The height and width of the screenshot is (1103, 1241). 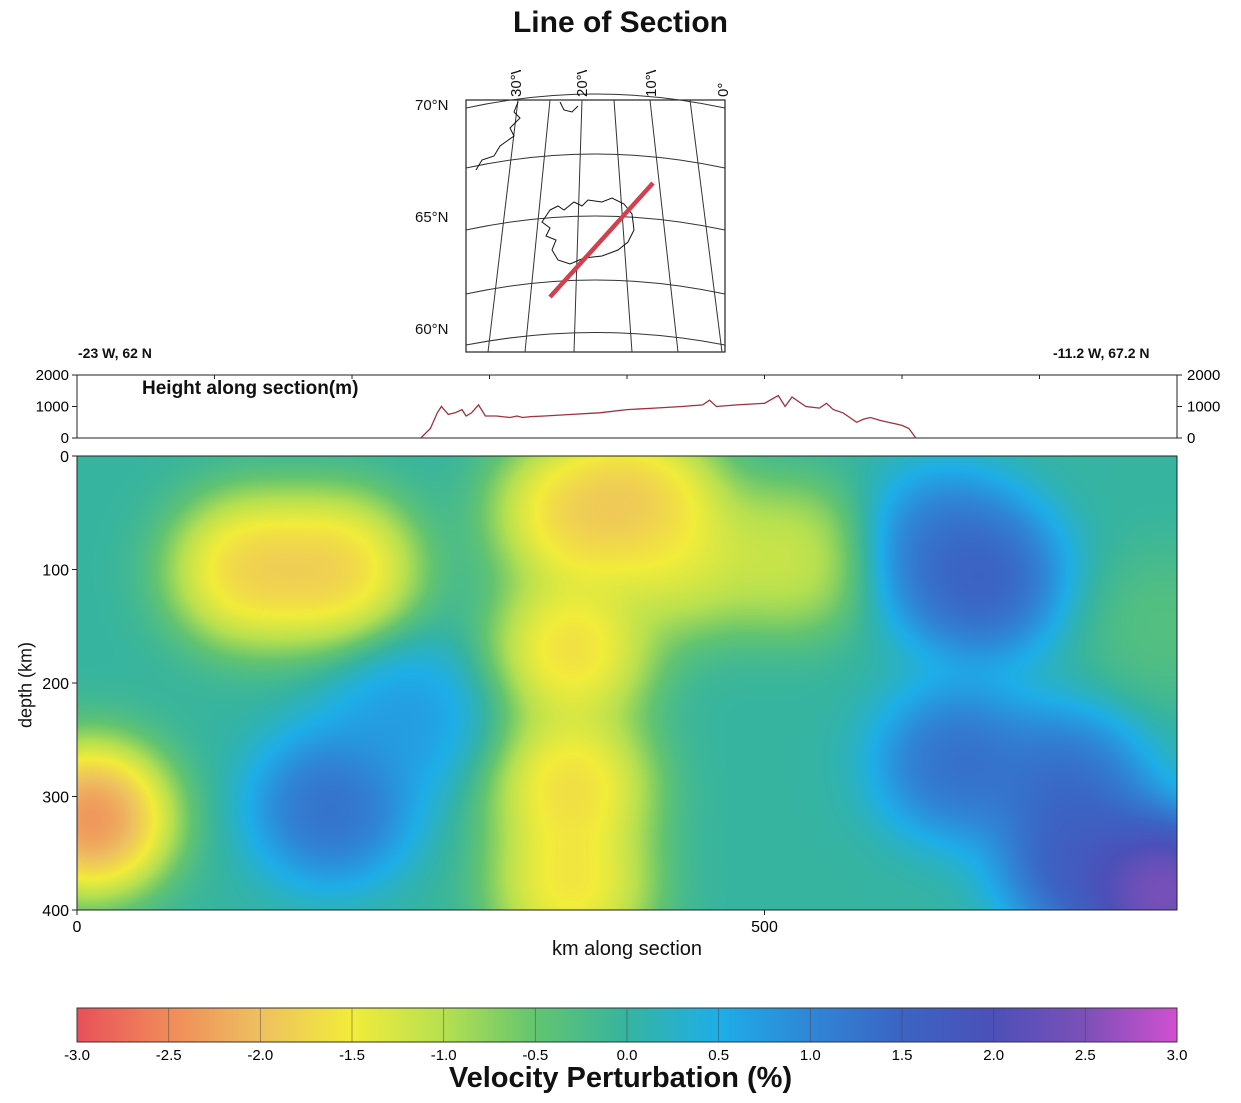 What do you see at coordinates (432, 329) in the screenshot?
I see `lat-label-60: 60°N` at bounding box center [432, 329].